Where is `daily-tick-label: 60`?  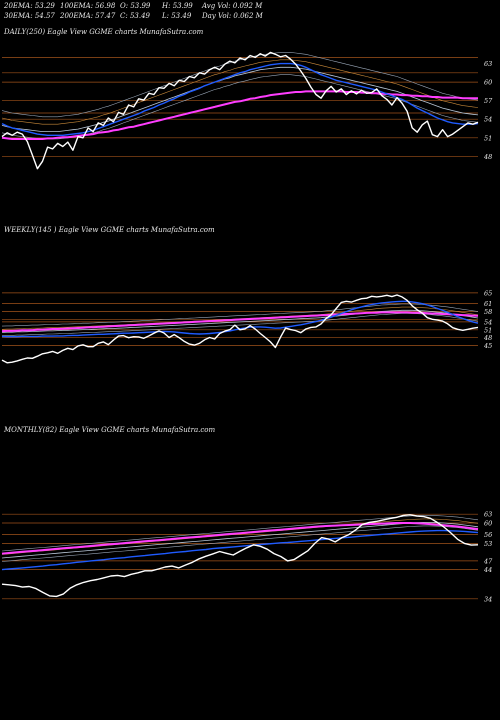 daily-tick-label: 60 is located at coordinates (488, 83).